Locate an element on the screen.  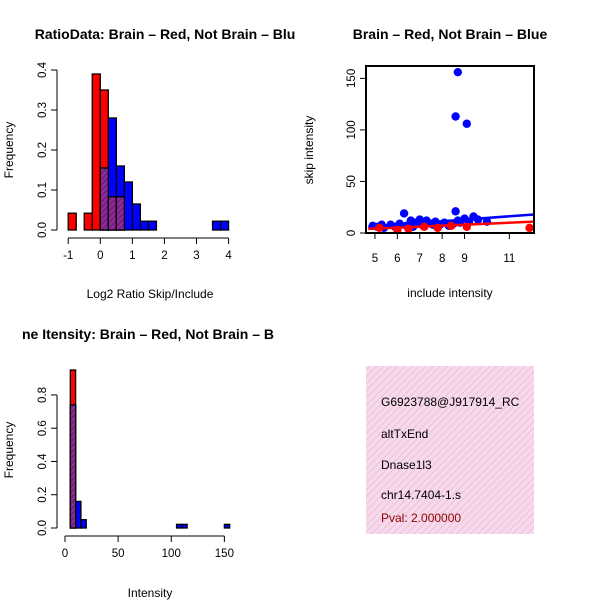
ratio-histogram-y-tick-label: 0.4 is located at coordinates (43, 69).